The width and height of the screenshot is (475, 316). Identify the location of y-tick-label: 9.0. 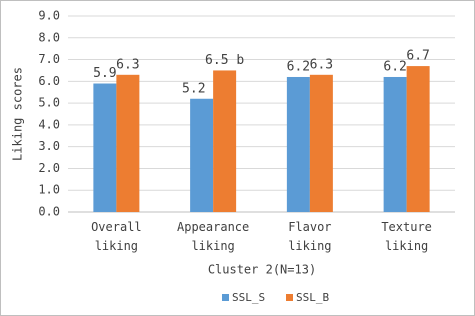
(49, 16).